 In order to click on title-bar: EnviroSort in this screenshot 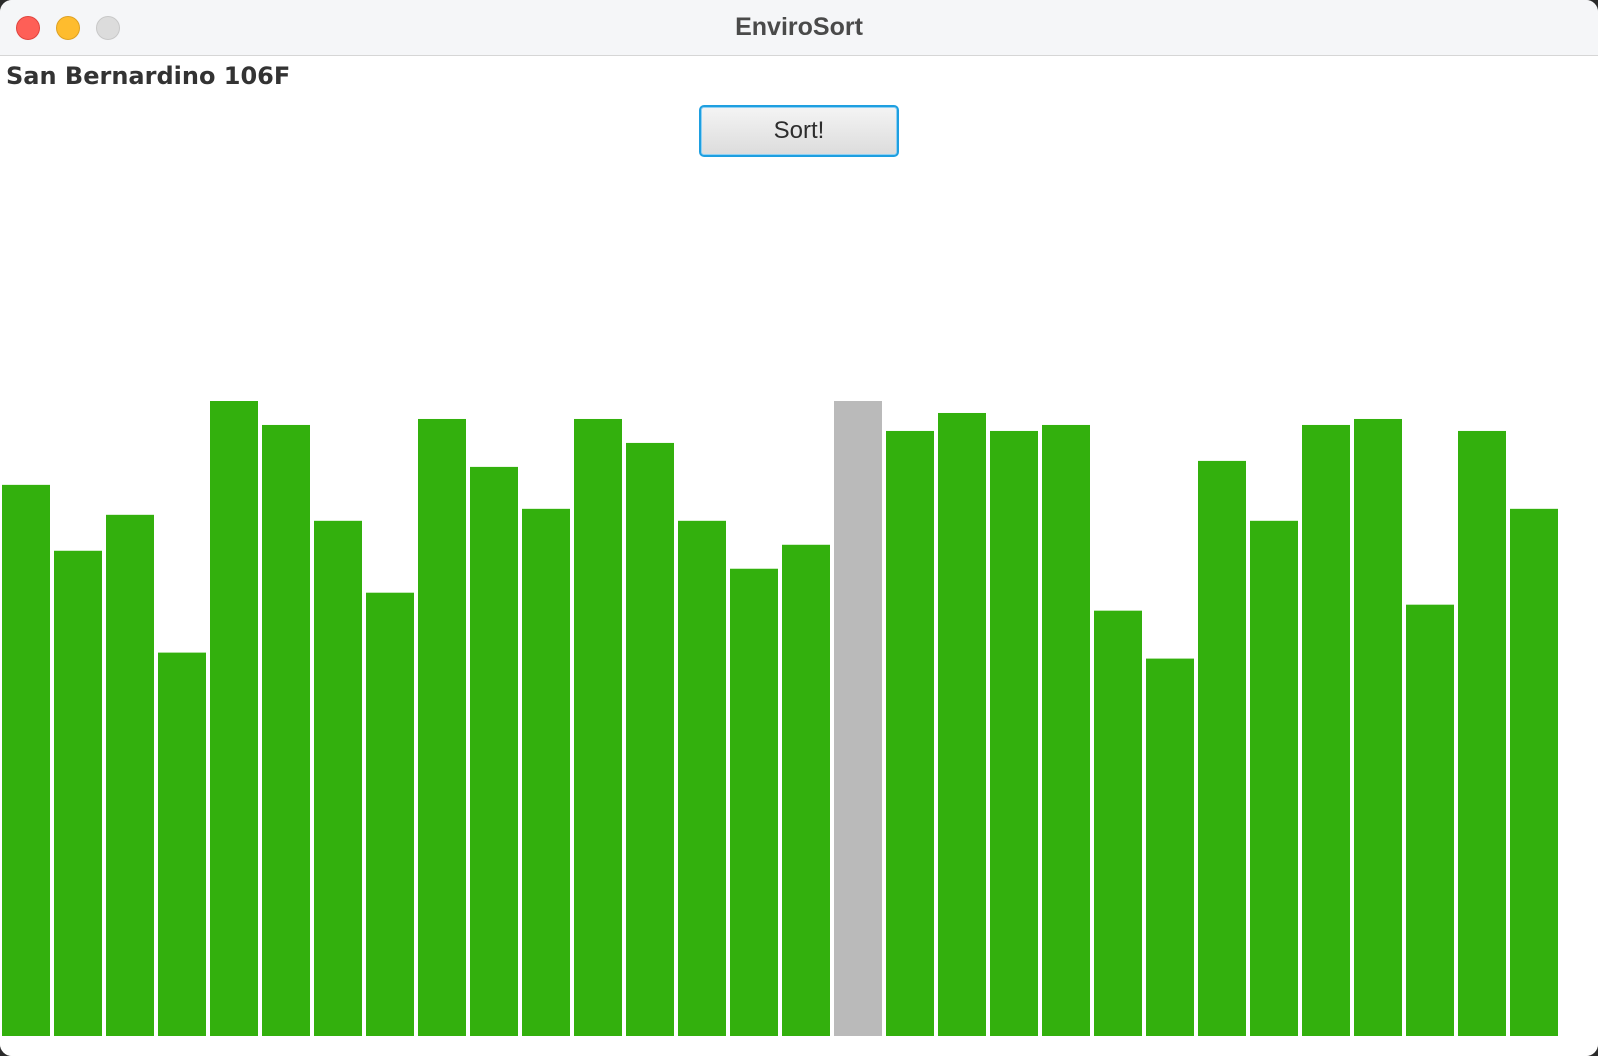, I will do `click(799, 28)`.